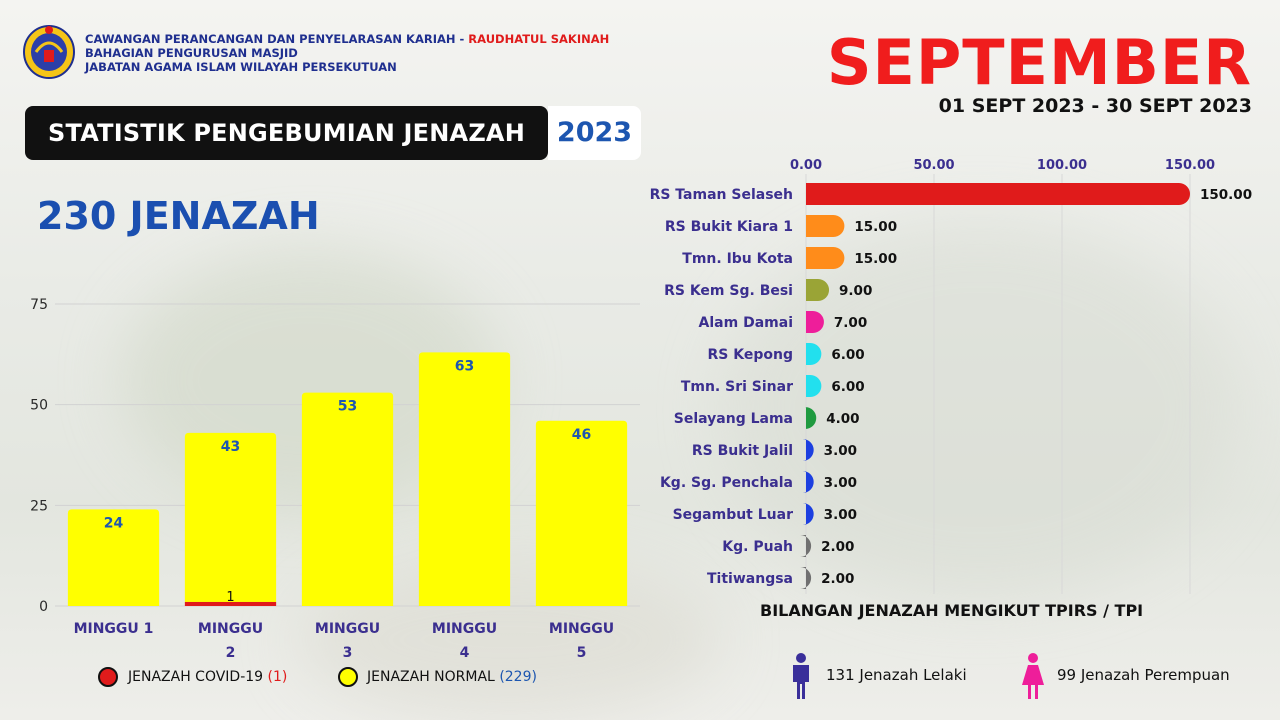 This screenshot has width=1280, height=720. Describe the element at coordinates (286, 133) in the screenshot. I see `page-title: STATISTIK PENGEBUMIAN JENAZAH` at that location.